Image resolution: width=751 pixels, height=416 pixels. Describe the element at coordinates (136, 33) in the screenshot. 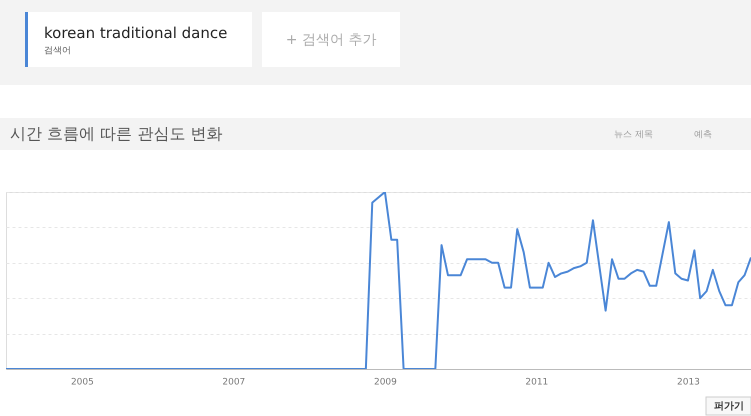

I see `text: korean traditional dance` at that location.